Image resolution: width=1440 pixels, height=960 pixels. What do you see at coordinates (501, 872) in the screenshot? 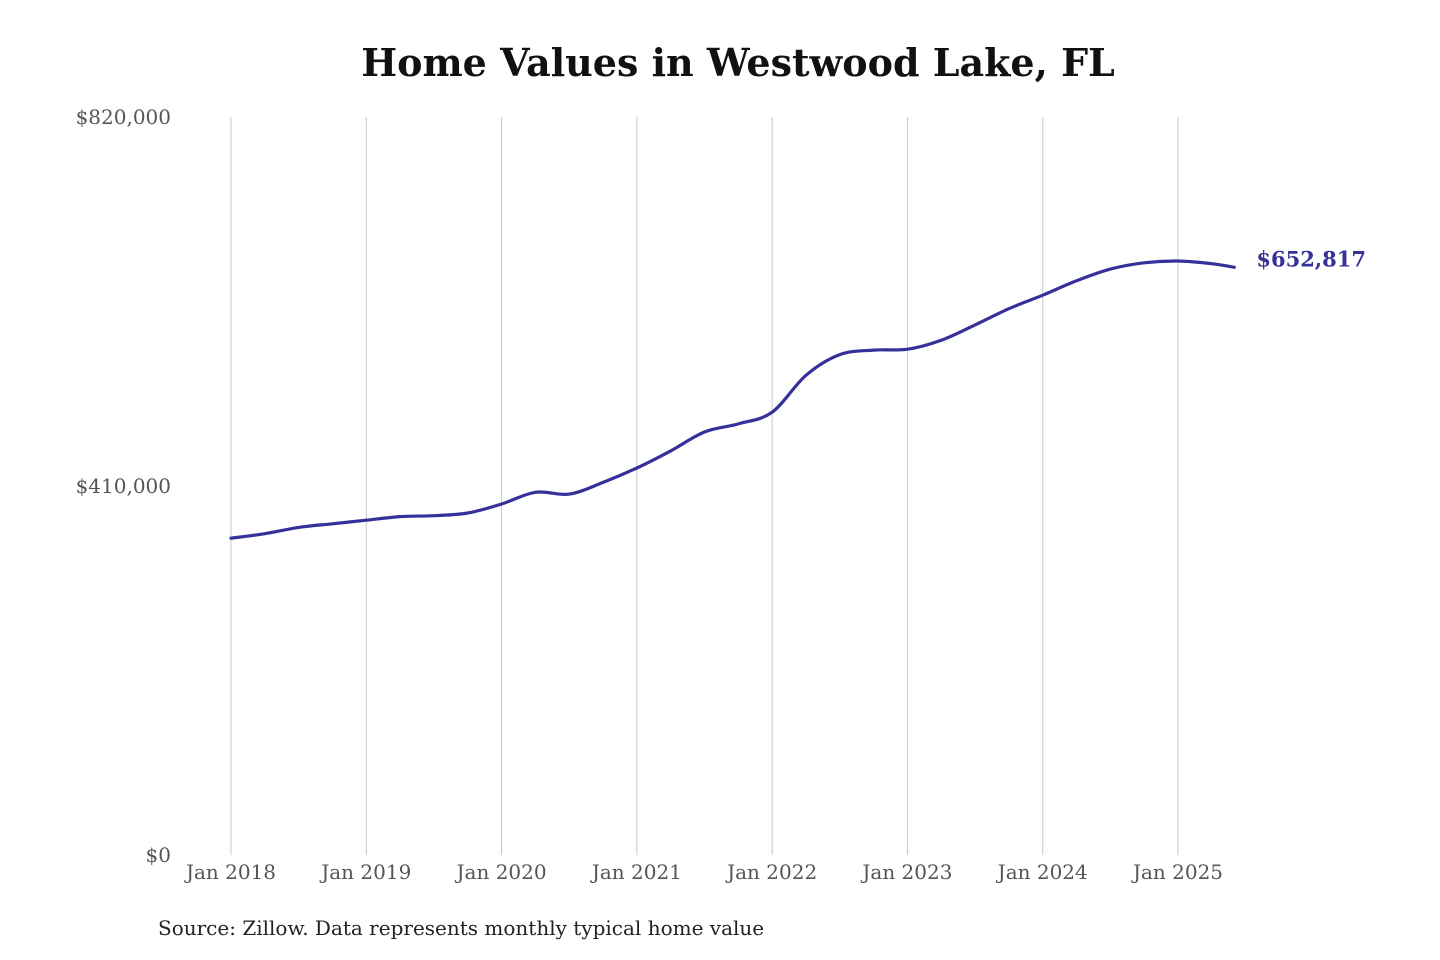
I see `x-tick-label: Jan 2020` at bounding box center [501, 872].